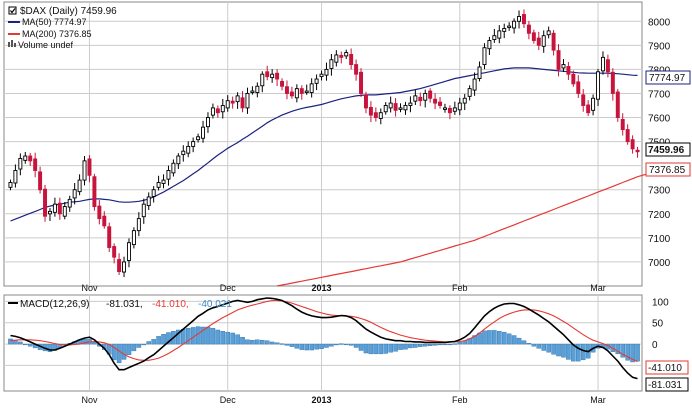  I want to click on macd-legend-signal: -41.010,, so click(170, 304).